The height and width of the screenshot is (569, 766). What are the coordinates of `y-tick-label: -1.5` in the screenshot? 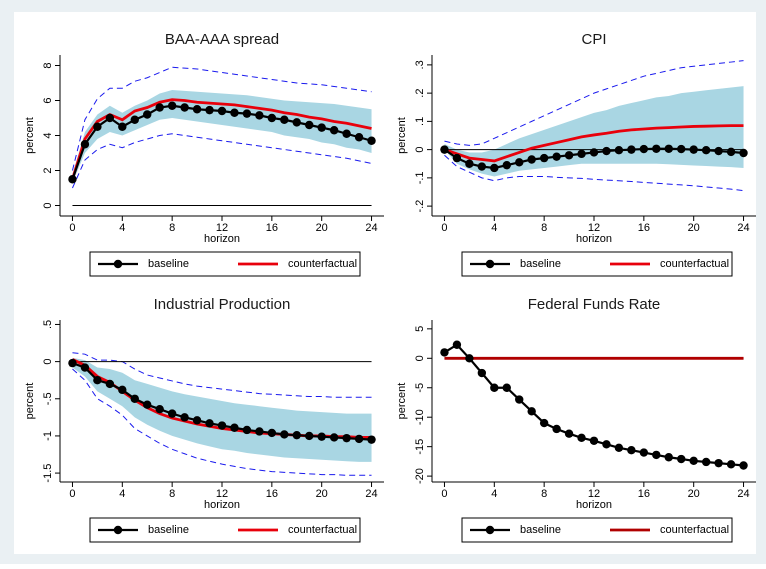 It's located at (48, 473).